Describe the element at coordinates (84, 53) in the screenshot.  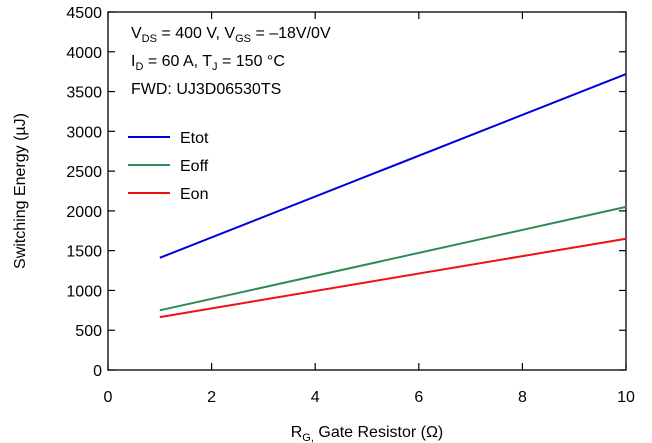
I see `y-tick-label: 4000` at that location.